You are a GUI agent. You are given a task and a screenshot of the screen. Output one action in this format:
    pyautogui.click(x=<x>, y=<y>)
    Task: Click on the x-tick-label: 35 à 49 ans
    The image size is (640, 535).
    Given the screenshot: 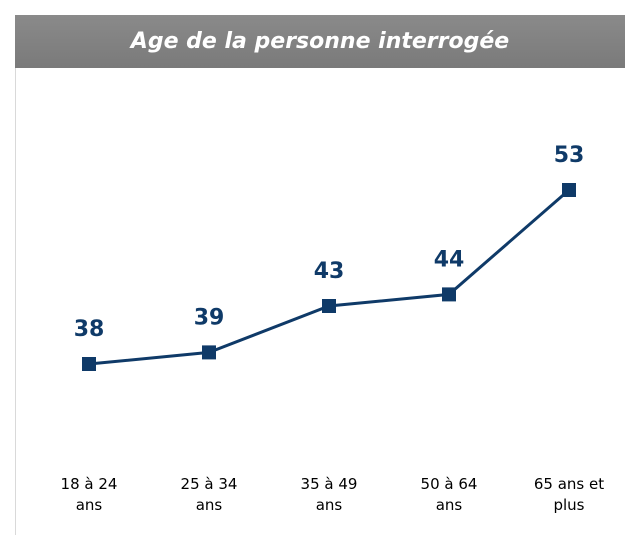 What is the action you would take?
    pyautogui.click(x=329, y=494)
    